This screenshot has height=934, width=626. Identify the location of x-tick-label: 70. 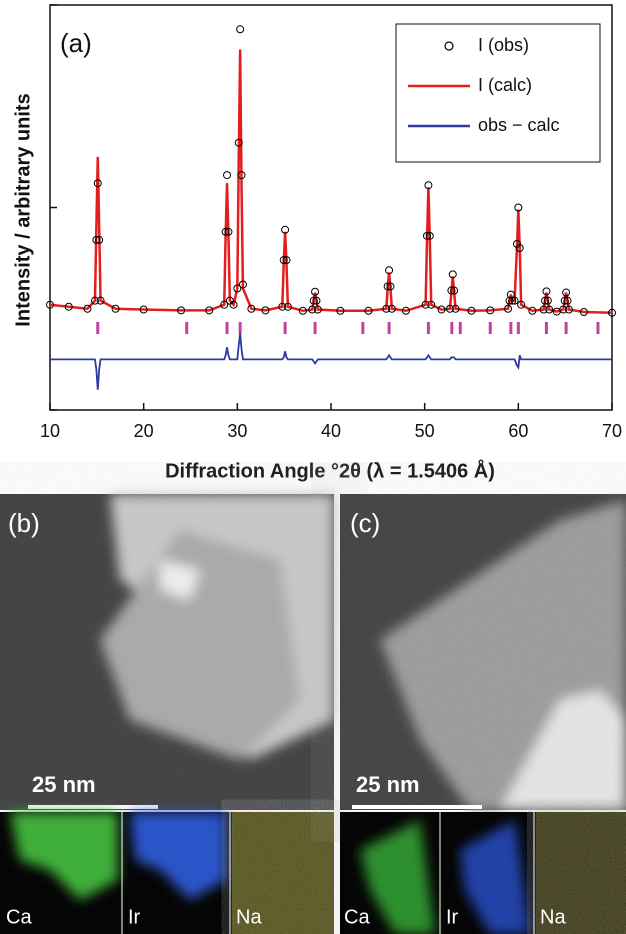
(612, 431).